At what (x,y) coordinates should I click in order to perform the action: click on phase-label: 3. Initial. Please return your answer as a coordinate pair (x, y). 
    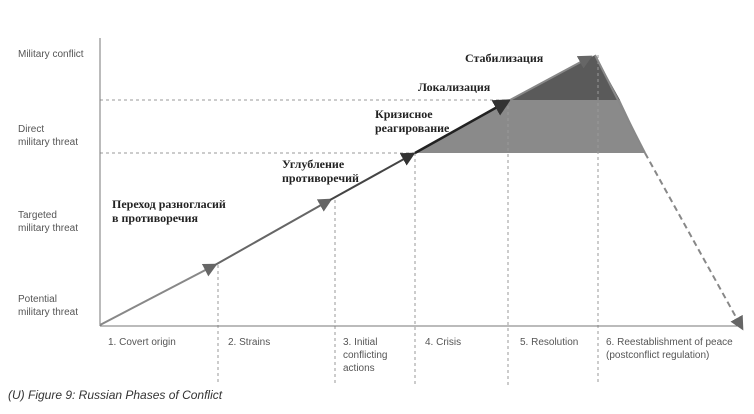
    Looking at the image, I should click on (360, 342).